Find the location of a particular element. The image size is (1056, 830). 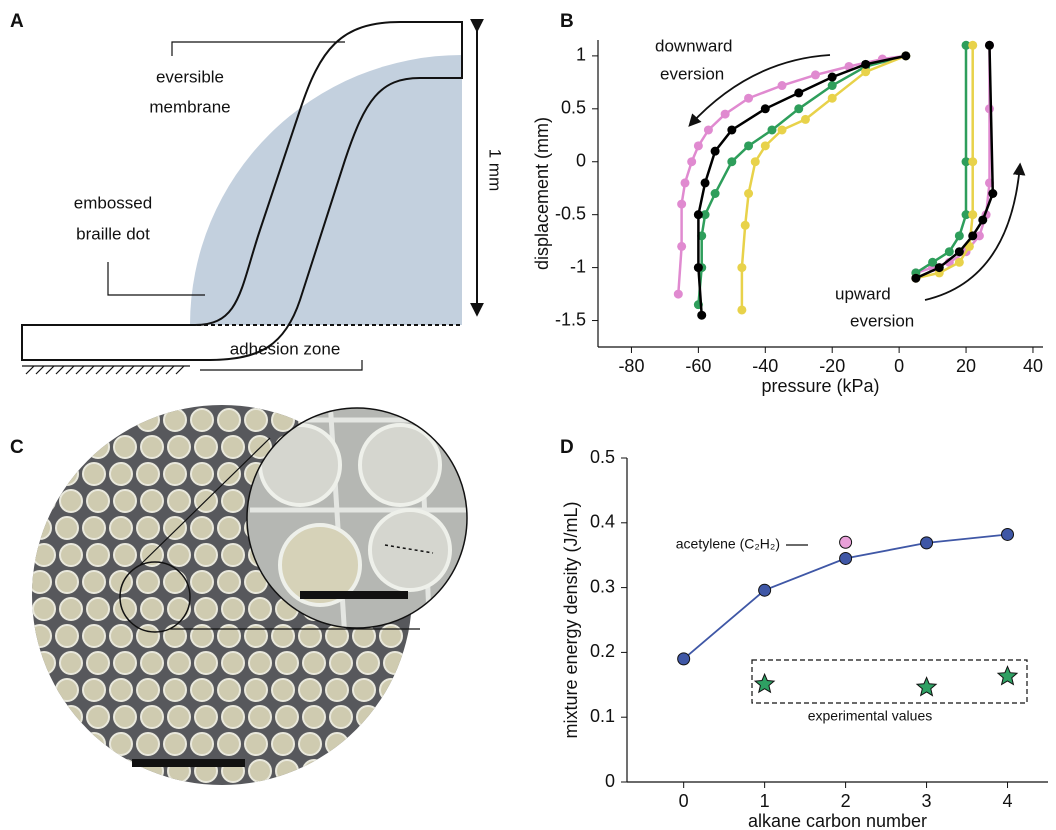

annotation: acetylene (C₂H₂) is located at coordinates (728, 544).